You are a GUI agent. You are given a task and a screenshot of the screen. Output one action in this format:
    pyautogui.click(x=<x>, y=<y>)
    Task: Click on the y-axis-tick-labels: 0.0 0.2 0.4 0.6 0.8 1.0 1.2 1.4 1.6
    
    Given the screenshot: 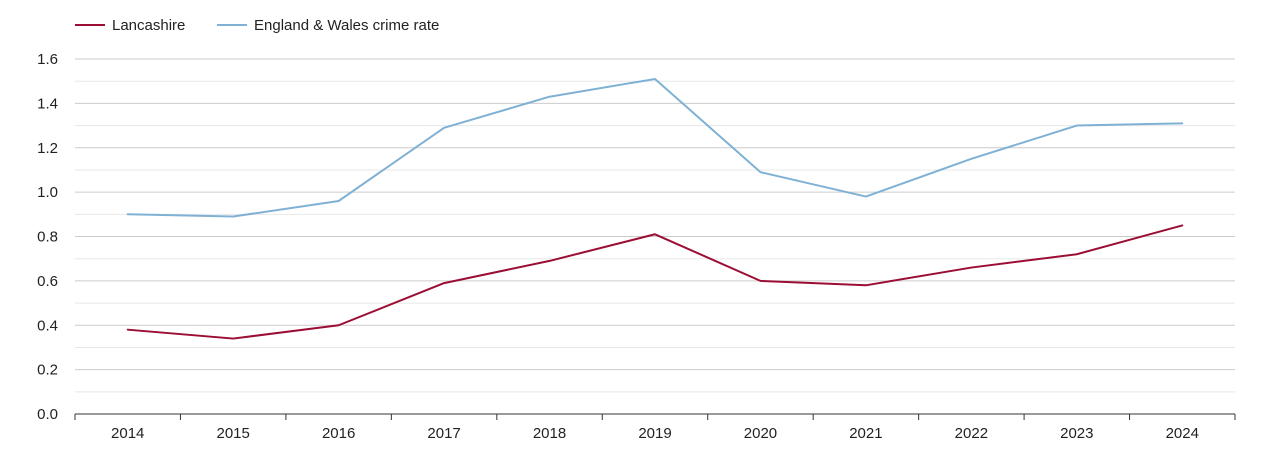 What is the action you would take?
    pyautogui.click(x=47, y=237)
    